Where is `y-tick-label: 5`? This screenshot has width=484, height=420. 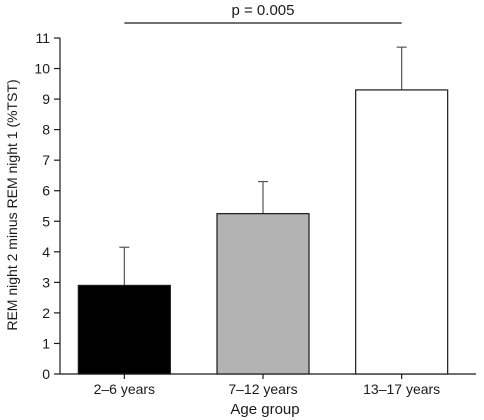 y-tick-label: 5 is located at coordinates (46, 221).